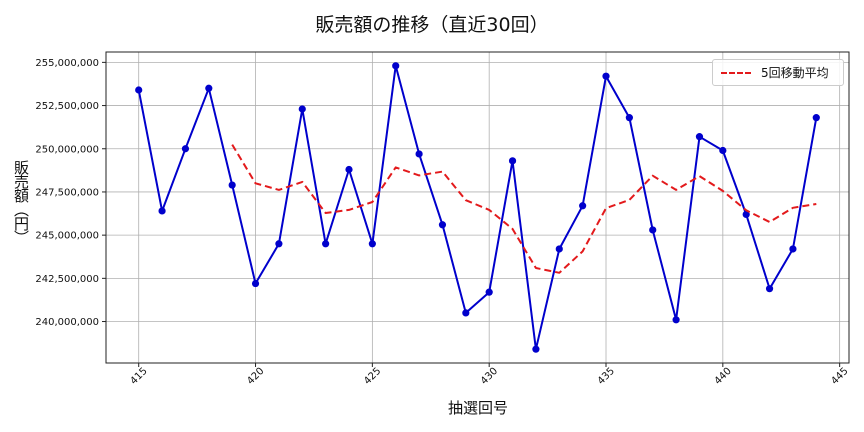  What do you see at coordinates (67, 106) in the screenshot?
I see `y-tick-label: 252,500,000` at bounding box center [67, 106].